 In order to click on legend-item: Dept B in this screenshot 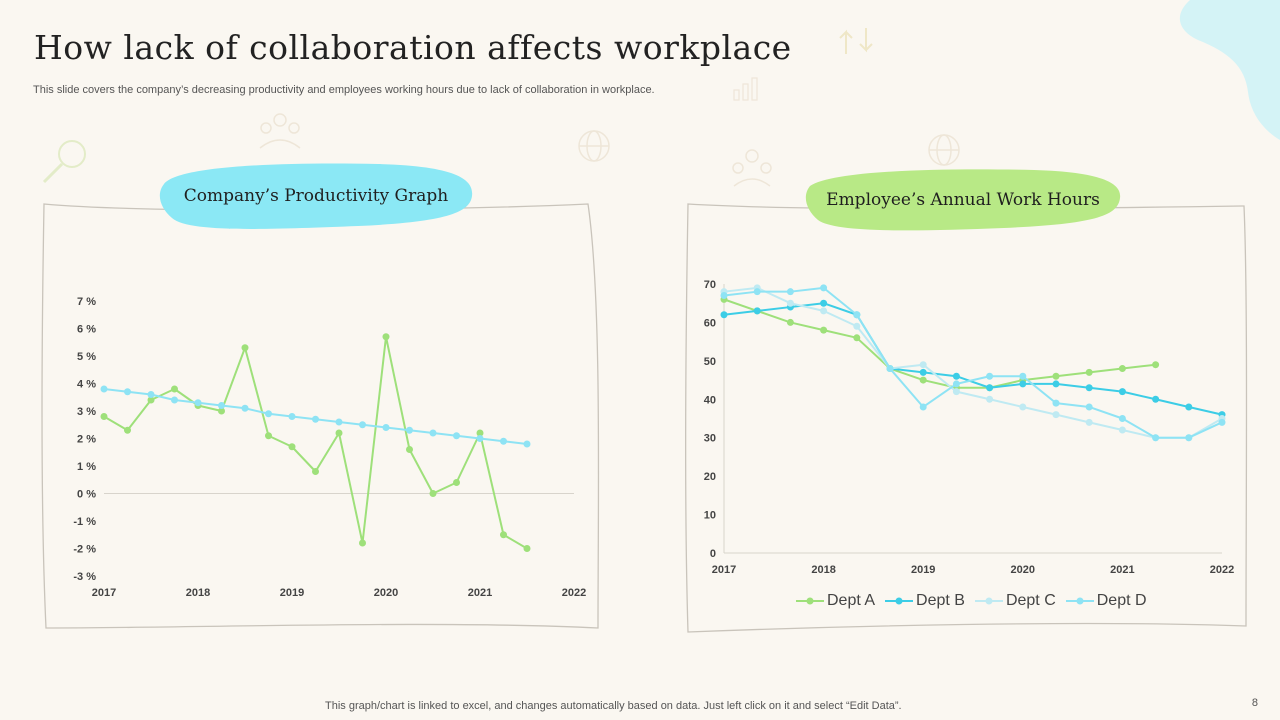, I will do `click(925, 601)`.